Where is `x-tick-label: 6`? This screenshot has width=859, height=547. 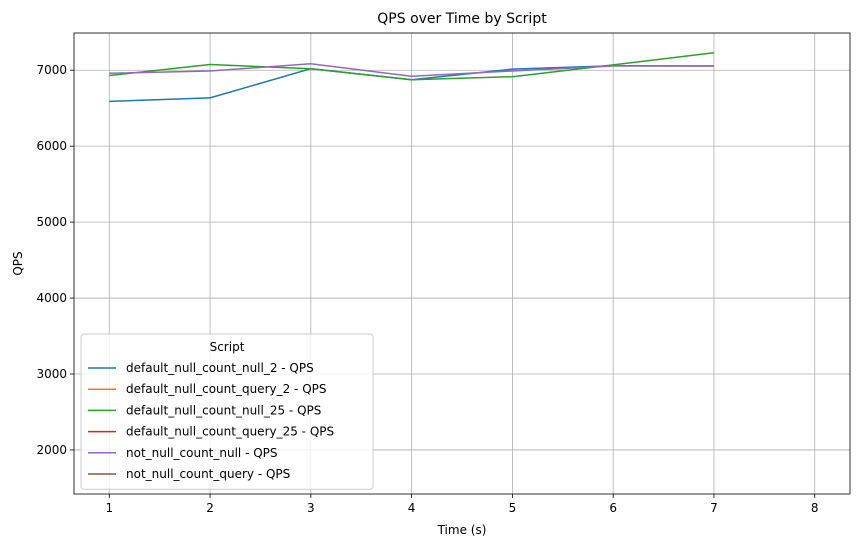
x-tick-label: 6 is located at coordinates (613, 508).